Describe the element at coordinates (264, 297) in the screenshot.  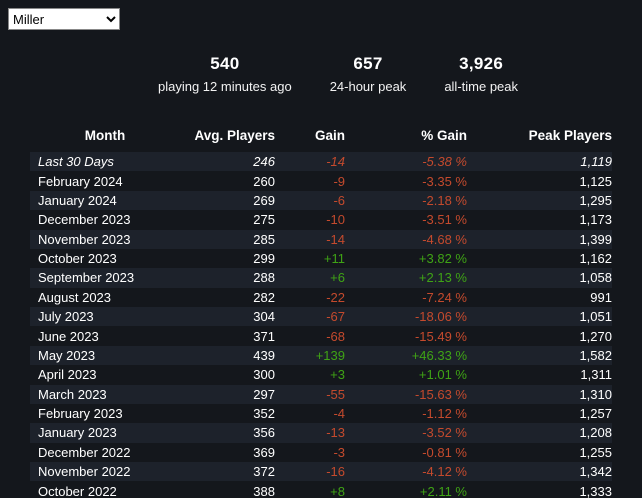
I see `avg-players-cell: 282` at that location.